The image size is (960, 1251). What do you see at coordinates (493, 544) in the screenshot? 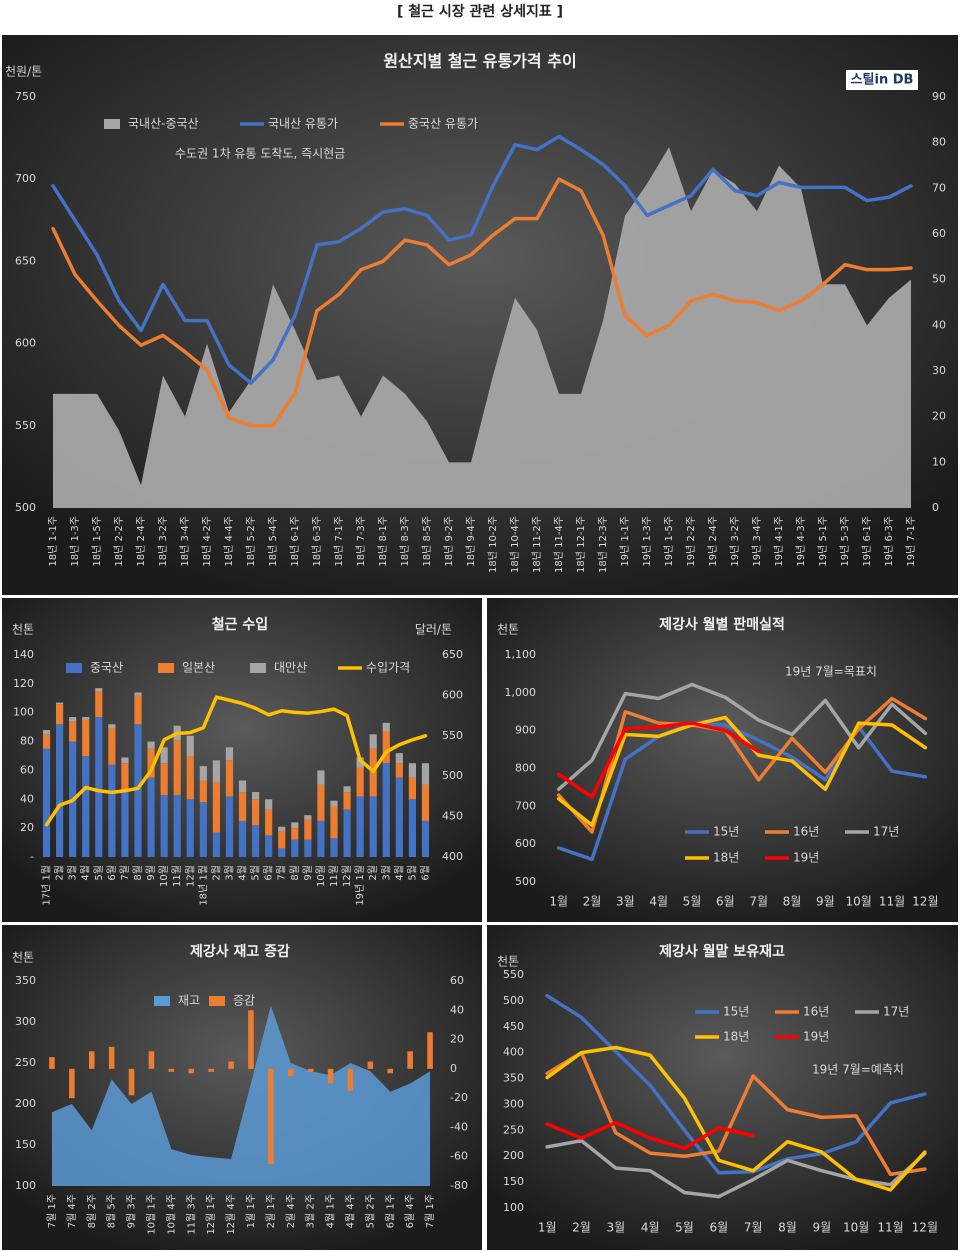
I see `x-tick-label: 18년 10-2주` at bounding box center [493, 544].